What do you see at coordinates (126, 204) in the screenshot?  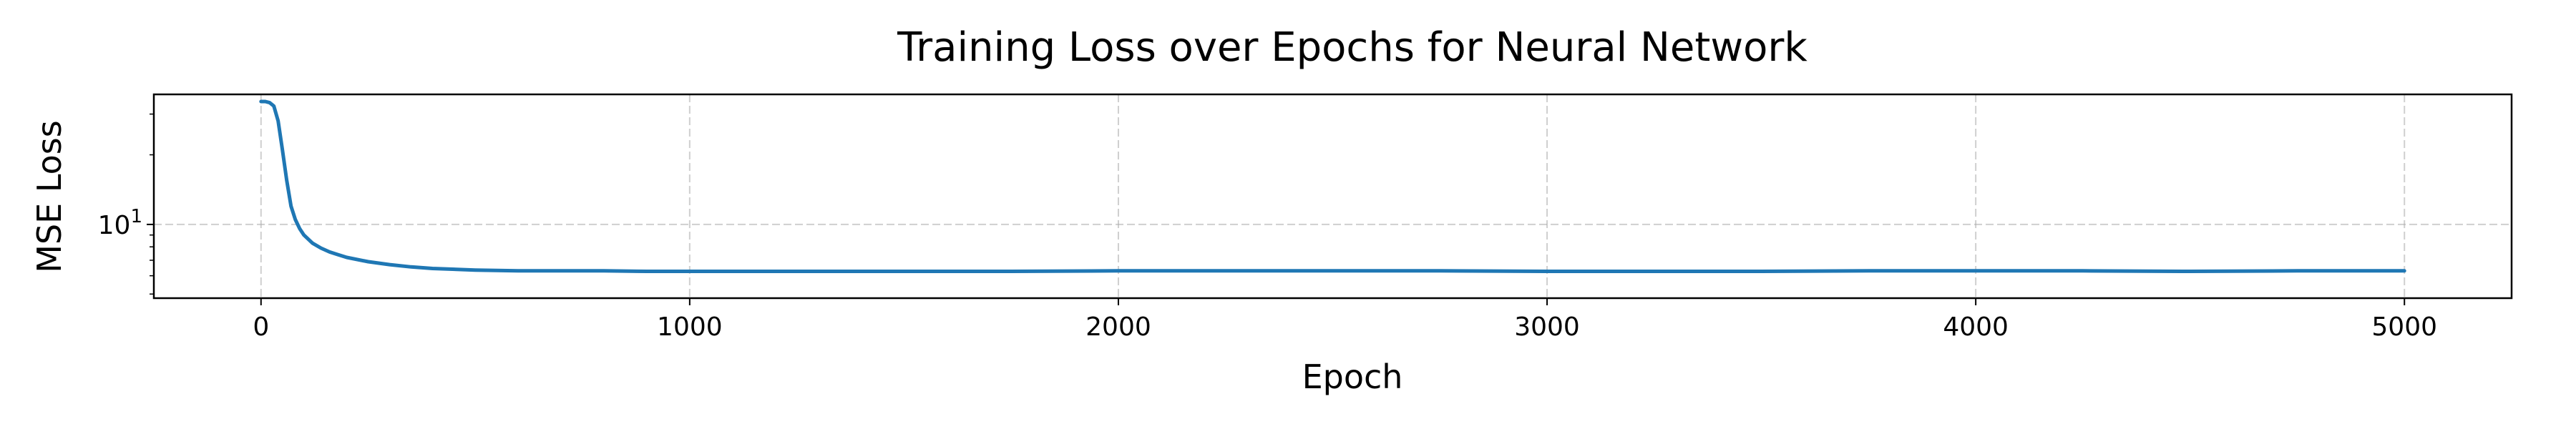 I see `y-axis-ticks: 101` at bounding box center [126, 204].